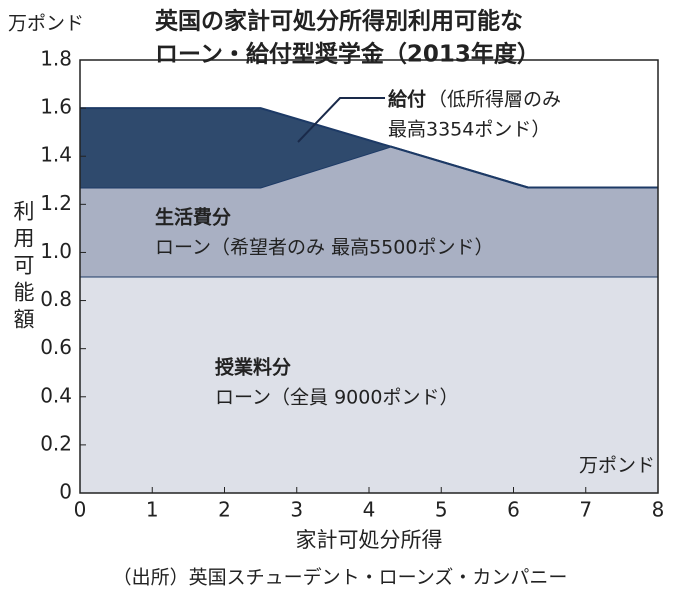 The width and height of the screenshot is (680, 597). What do you see at coordinates (56, 155) in the screenshot?
I see `y-tick-label: 1.4` at bounding box center [56, 155].